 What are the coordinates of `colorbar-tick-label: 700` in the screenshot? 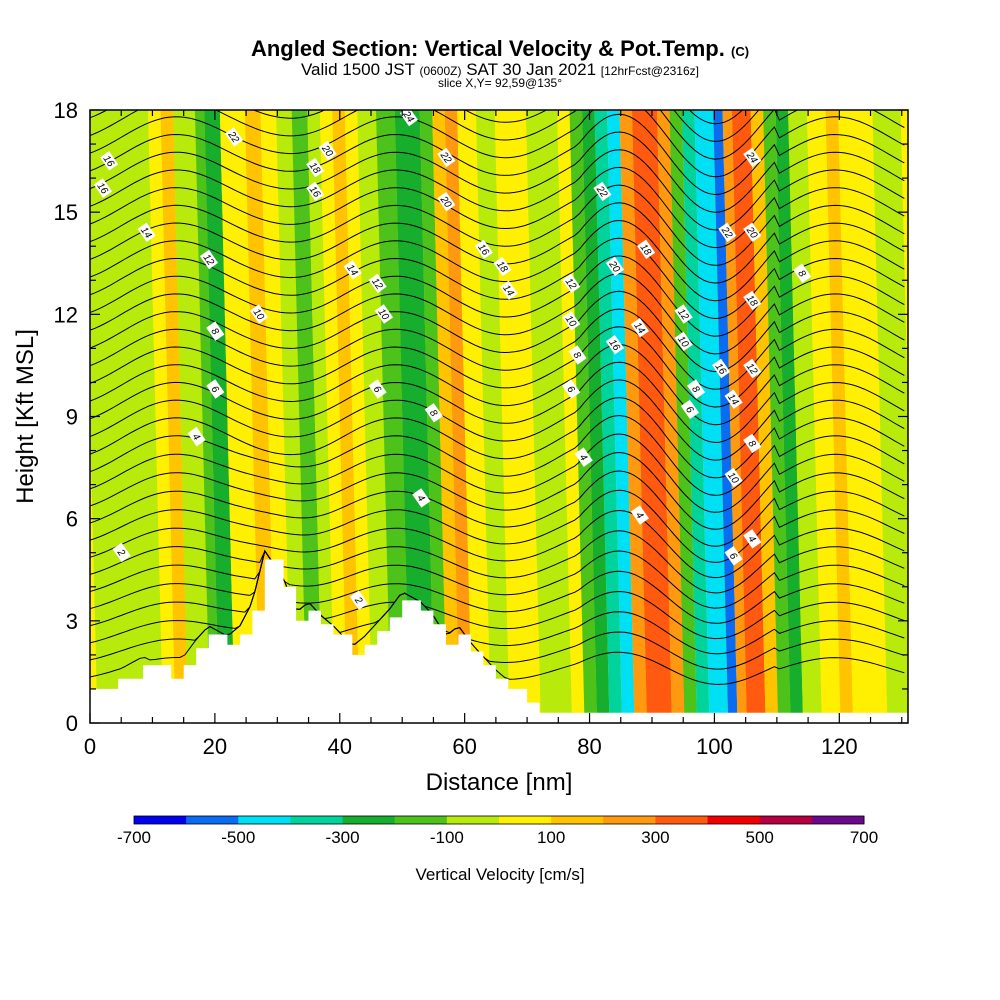 It's located at (864, 837).